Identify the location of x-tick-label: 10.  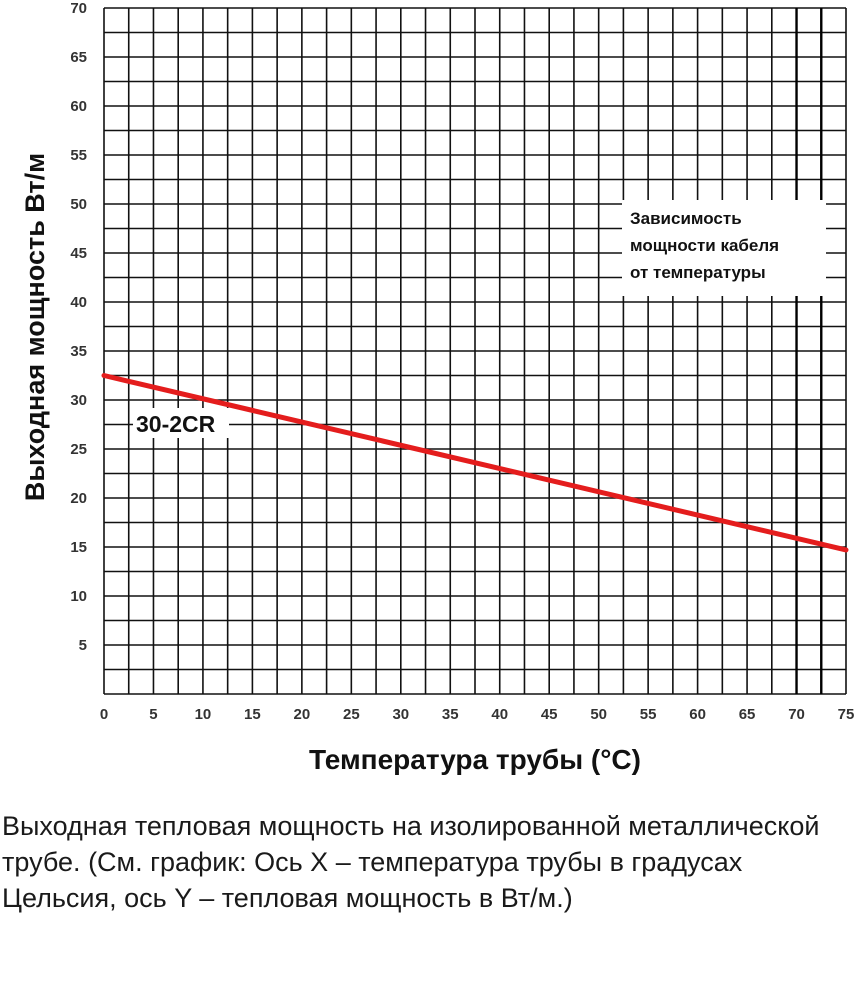
(203, 714).